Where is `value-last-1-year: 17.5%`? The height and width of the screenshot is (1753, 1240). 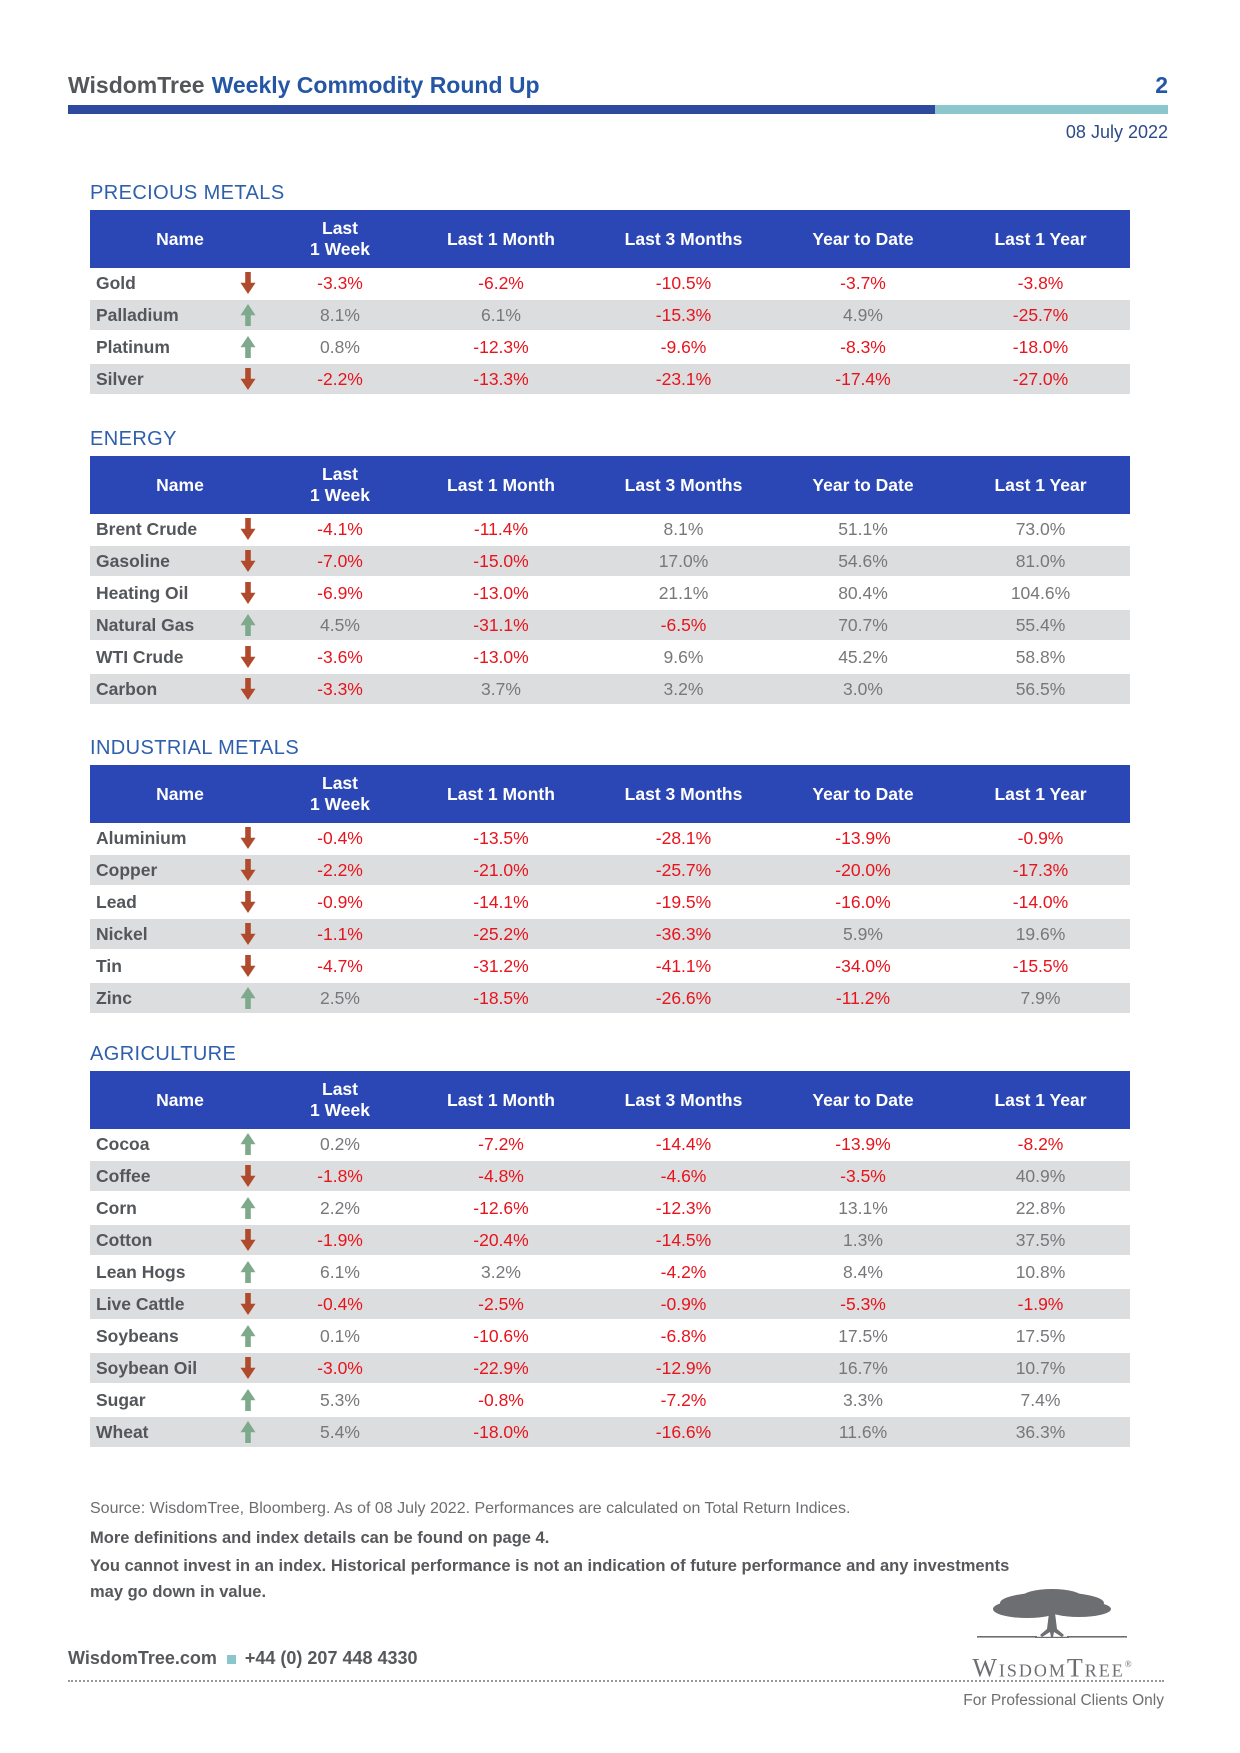 value-last-1-year: 17.5% is located at coordinates (1040, 1336).